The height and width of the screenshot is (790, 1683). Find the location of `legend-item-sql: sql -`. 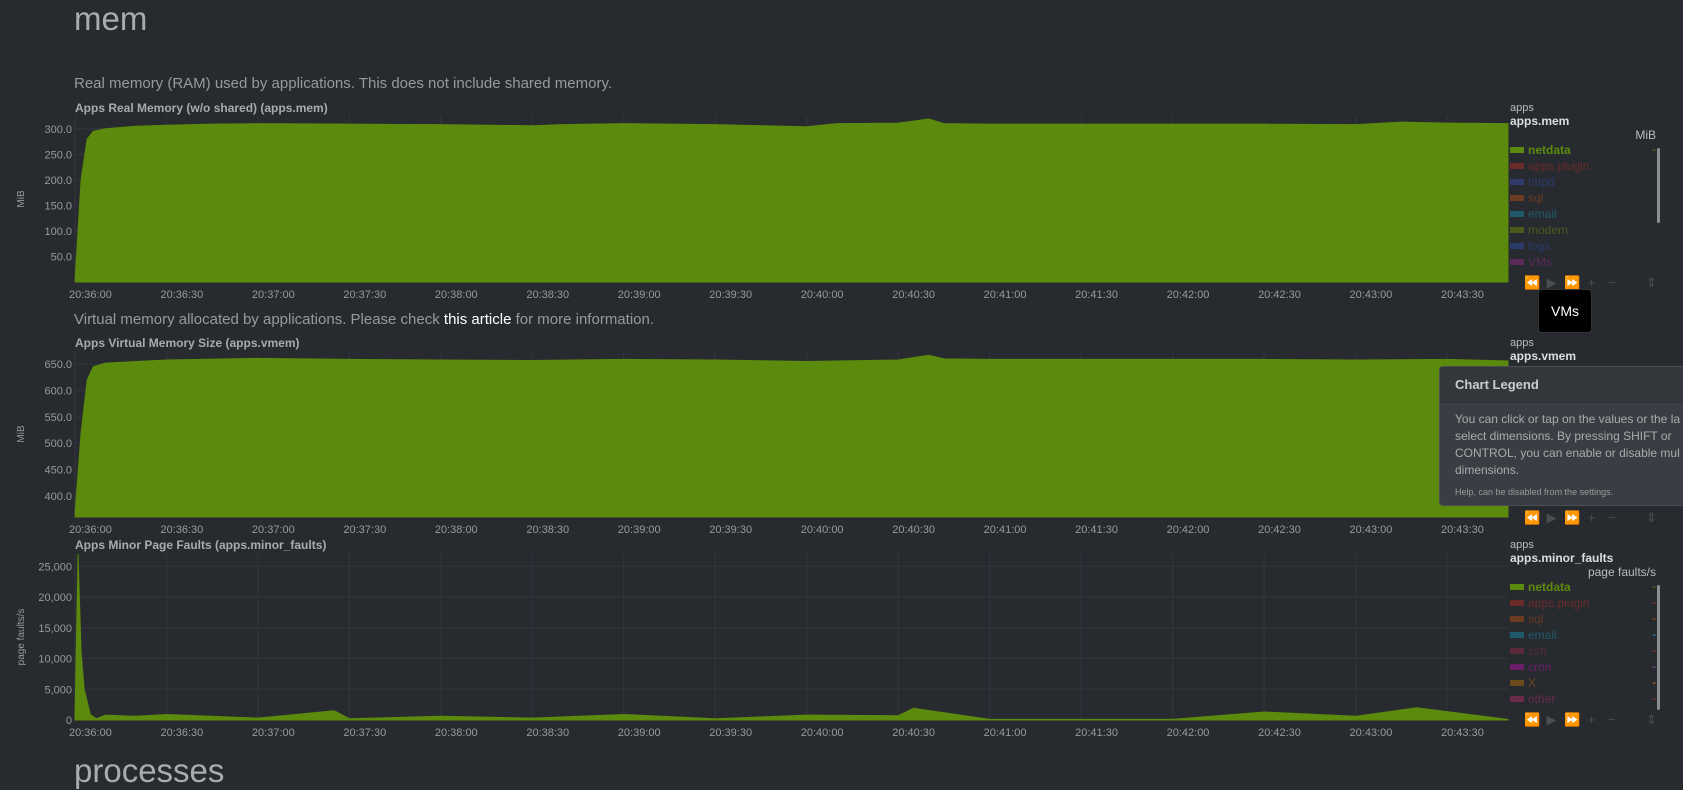

legend-item-sql: sql - is located at coordinates (1585, 619).